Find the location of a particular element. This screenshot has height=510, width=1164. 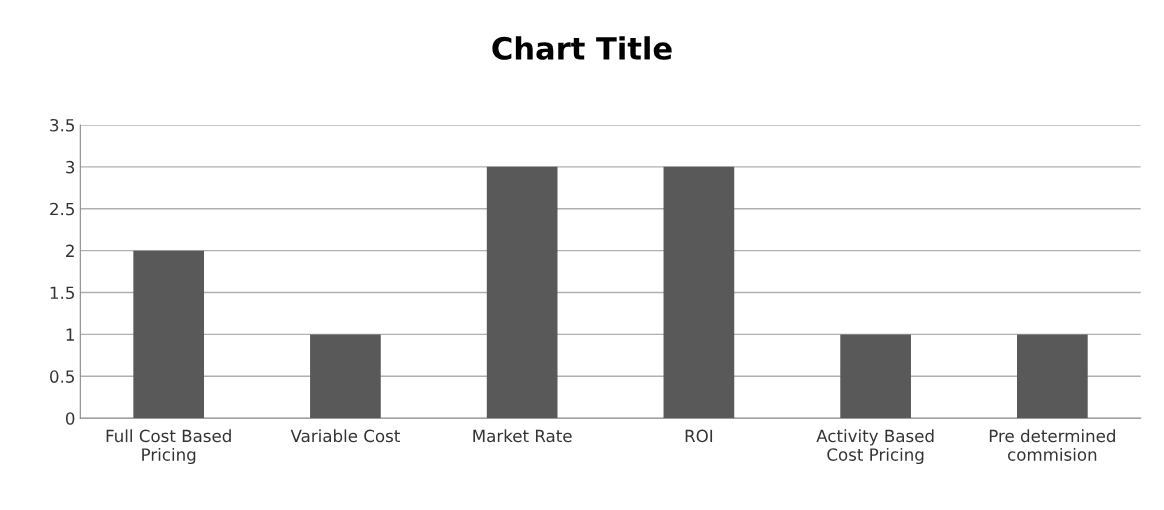

y-tick-label: 1 is located at coordinates (70, 334).